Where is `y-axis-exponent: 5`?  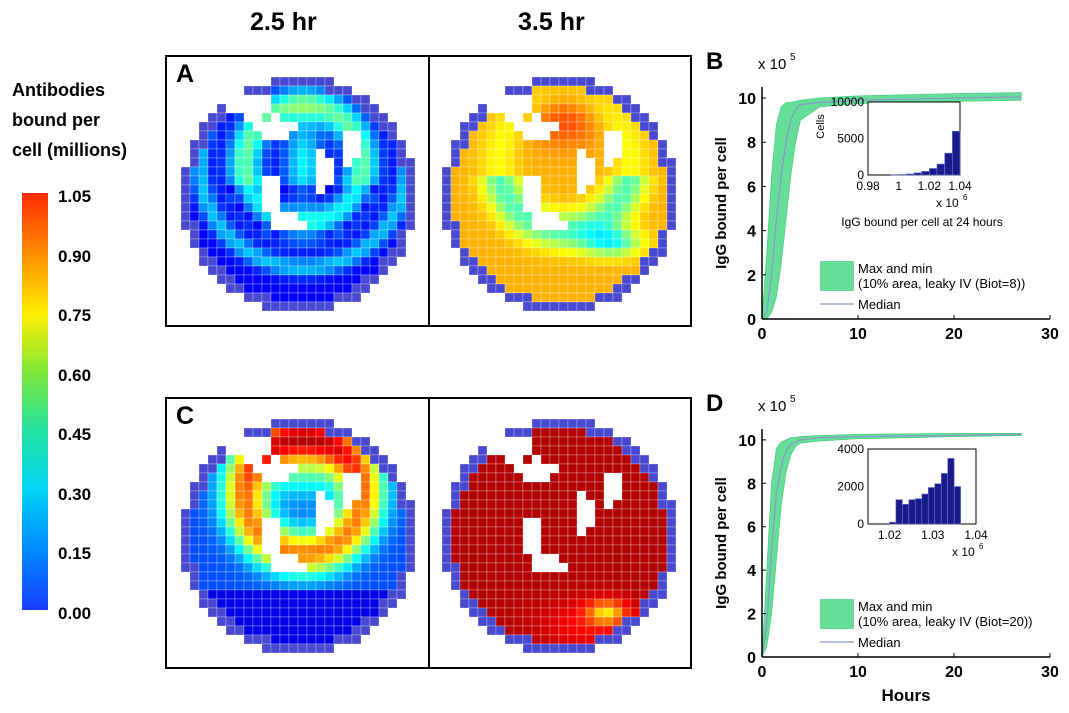 y-axis-exponent: 5 is located at coordinates (793, 57).